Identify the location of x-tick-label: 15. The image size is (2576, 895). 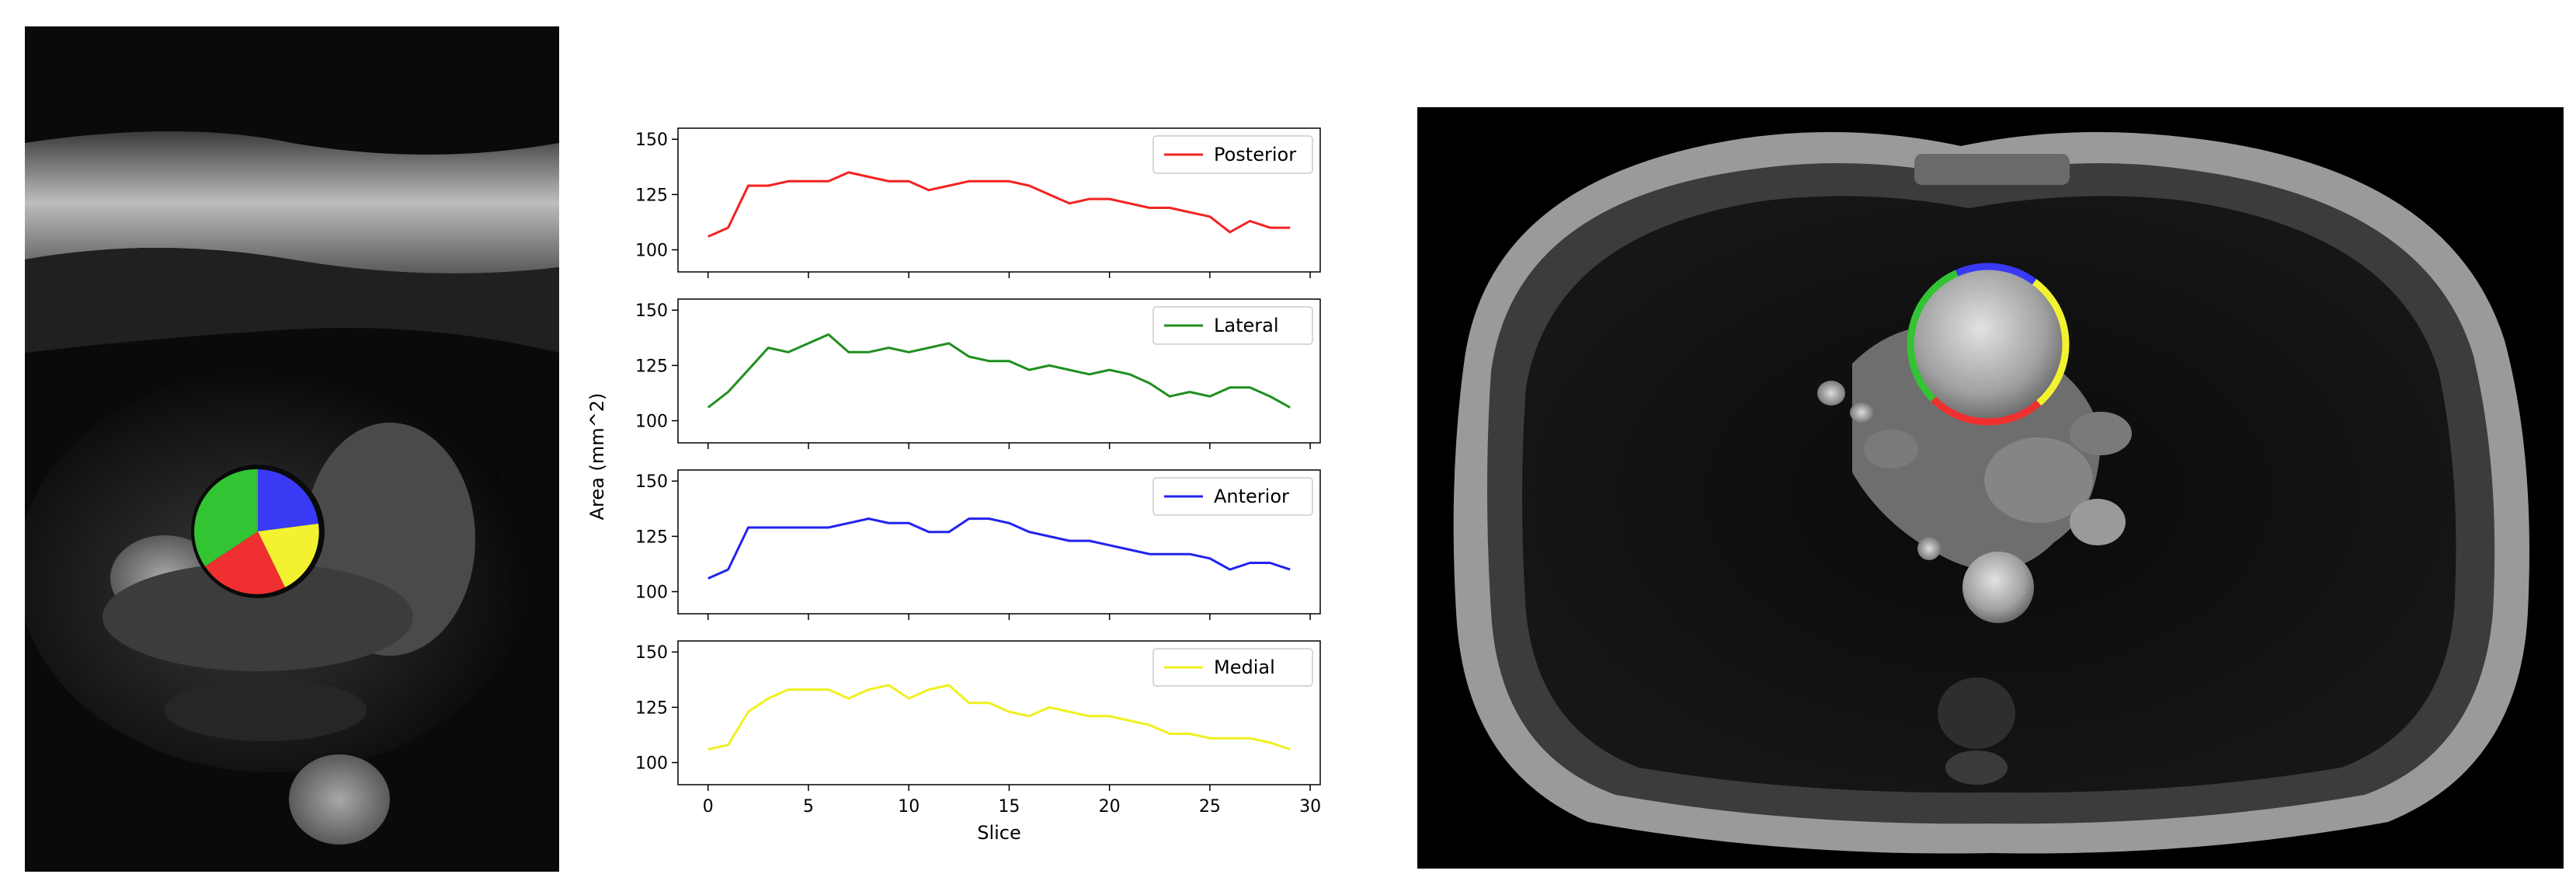
(1009, 807).